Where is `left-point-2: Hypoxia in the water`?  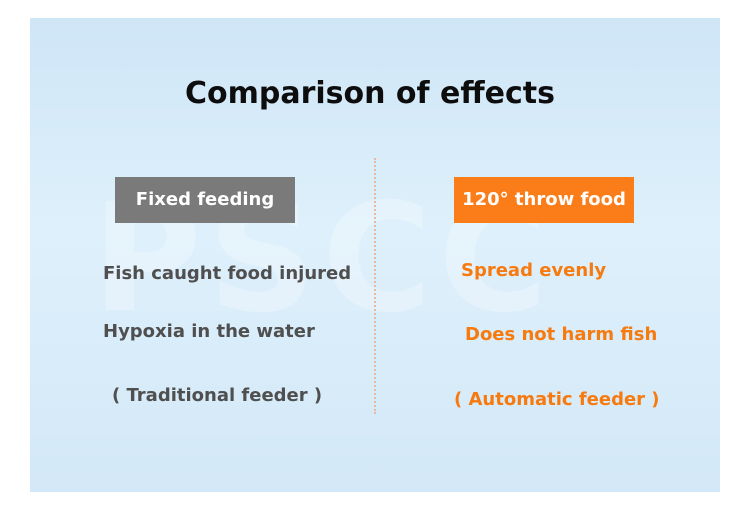 left-point-2: Hypoxia in the water is located at coordinates (209, 331).